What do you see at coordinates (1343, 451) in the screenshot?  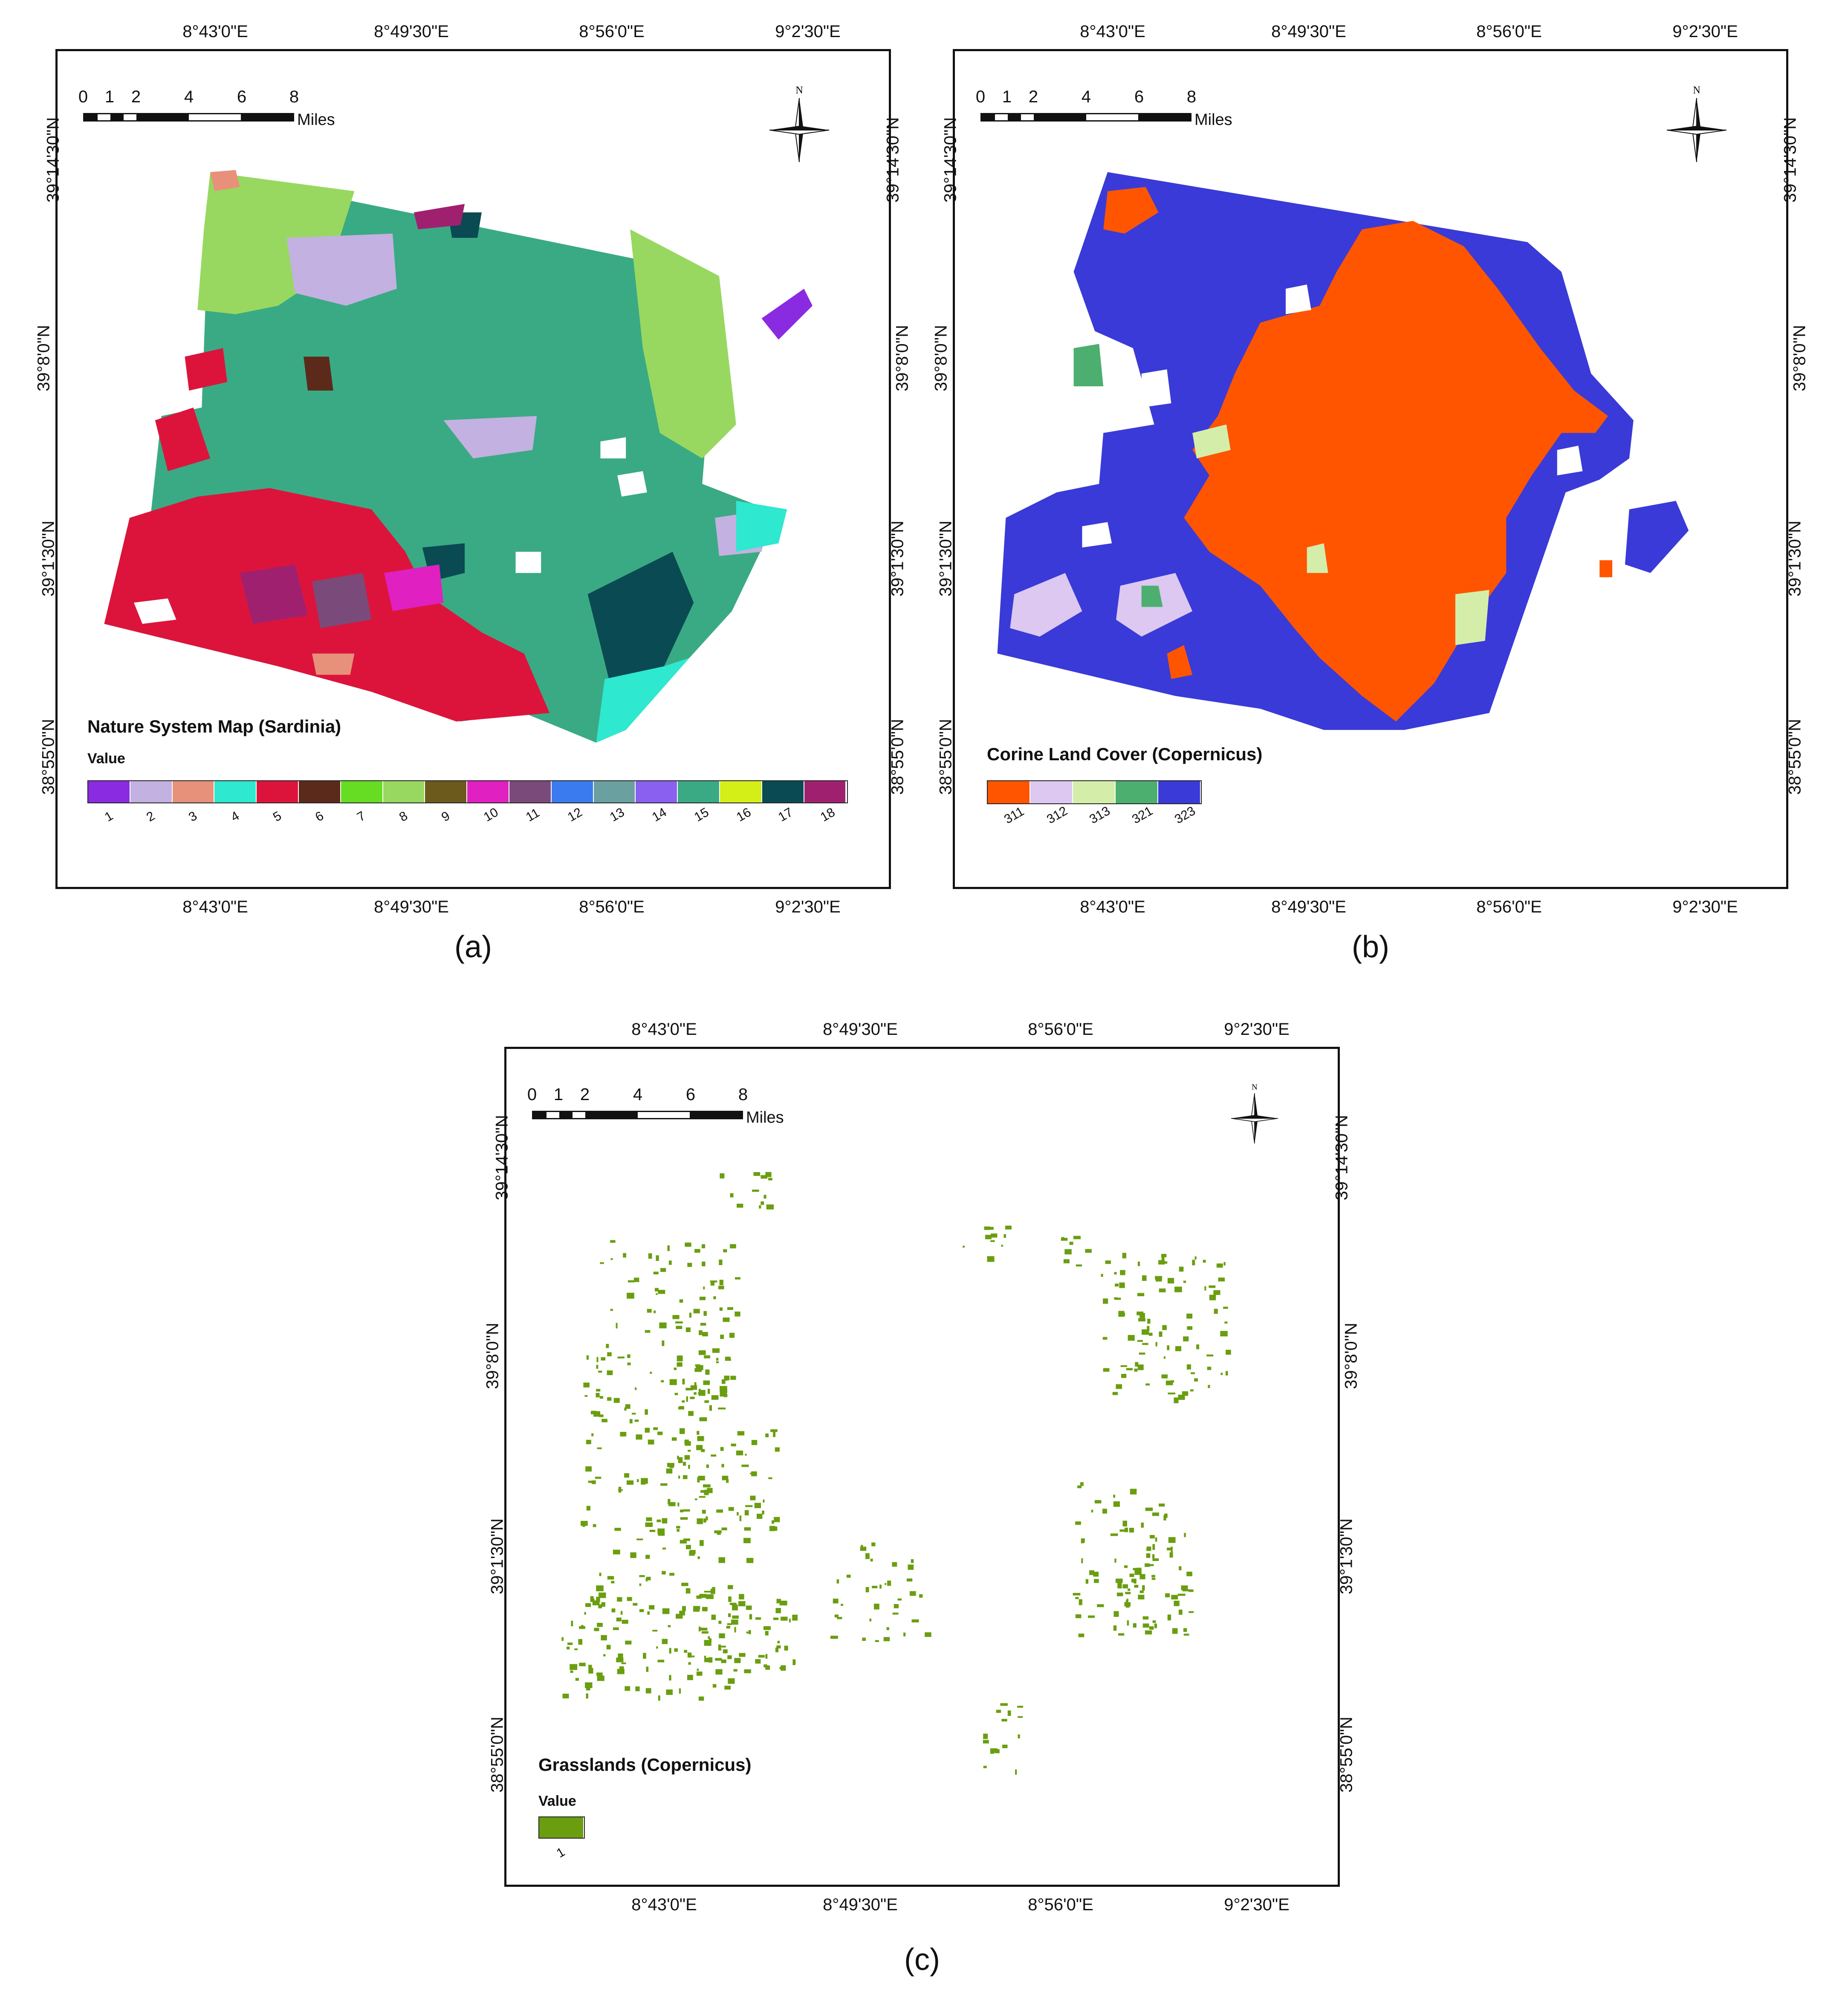 I see `corine-land-cover-map` at bounding box center [1343, 451].